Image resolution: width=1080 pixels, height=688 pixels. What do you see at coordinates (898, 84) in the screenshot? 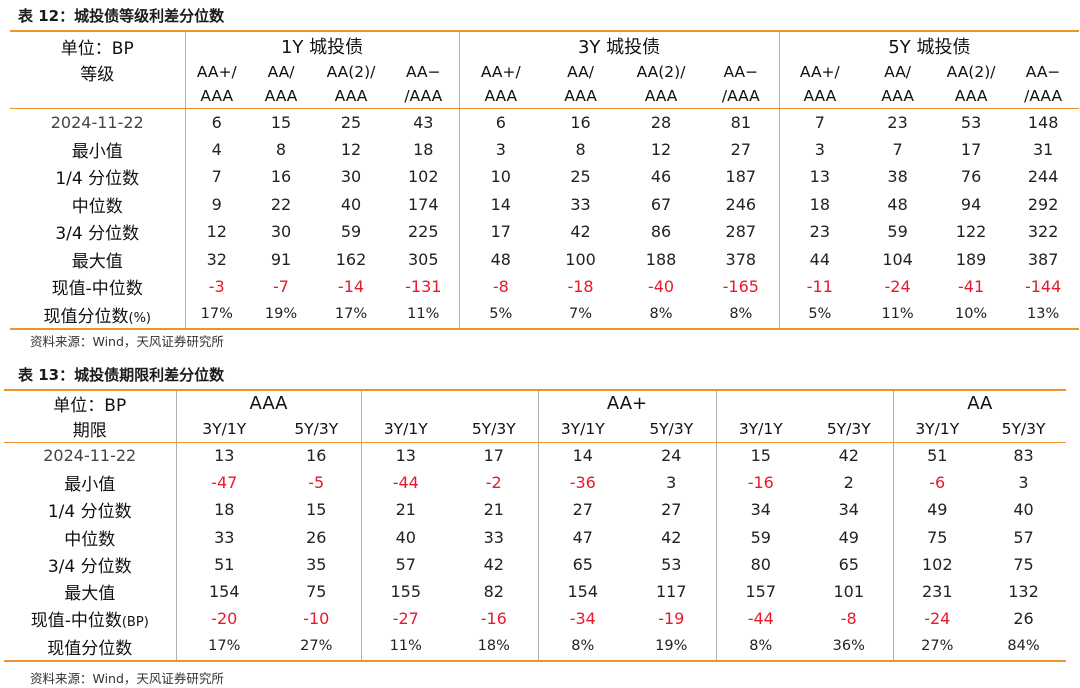
I see `column-header: AA/AAA` at bounding box center [898, 84].